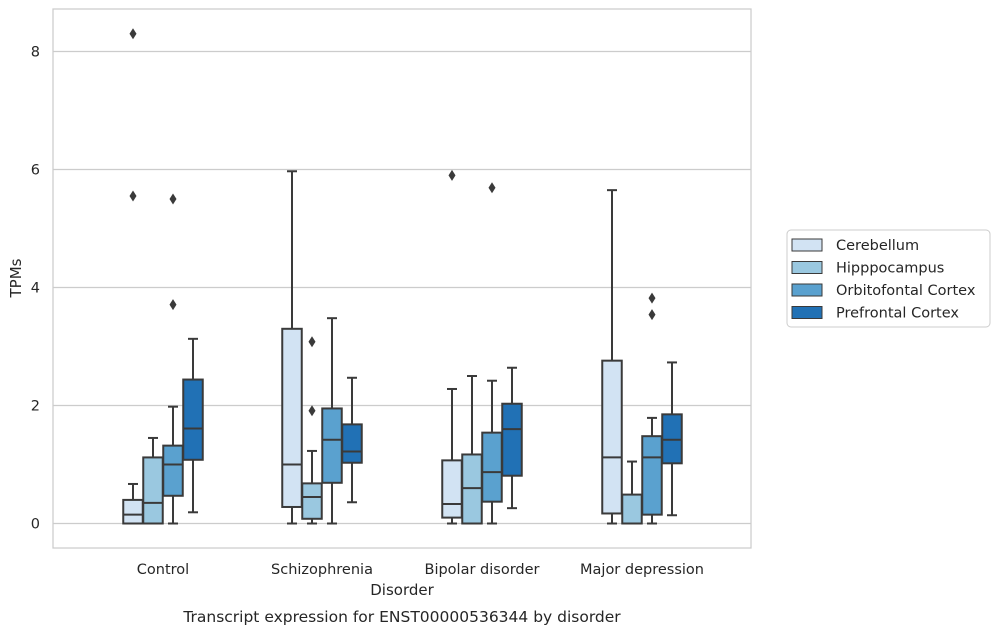  I want to click on legend-label: Cerebellum, so click(877, 246).